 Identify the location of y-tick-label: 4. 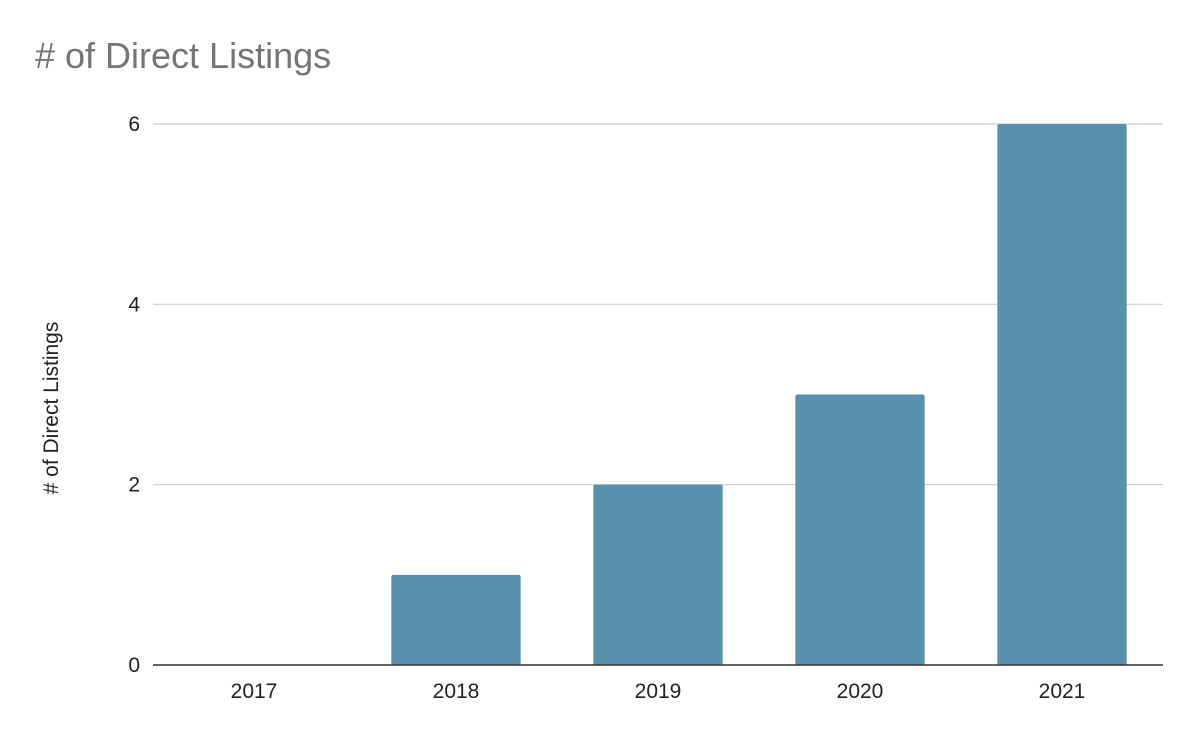
(134, 304).